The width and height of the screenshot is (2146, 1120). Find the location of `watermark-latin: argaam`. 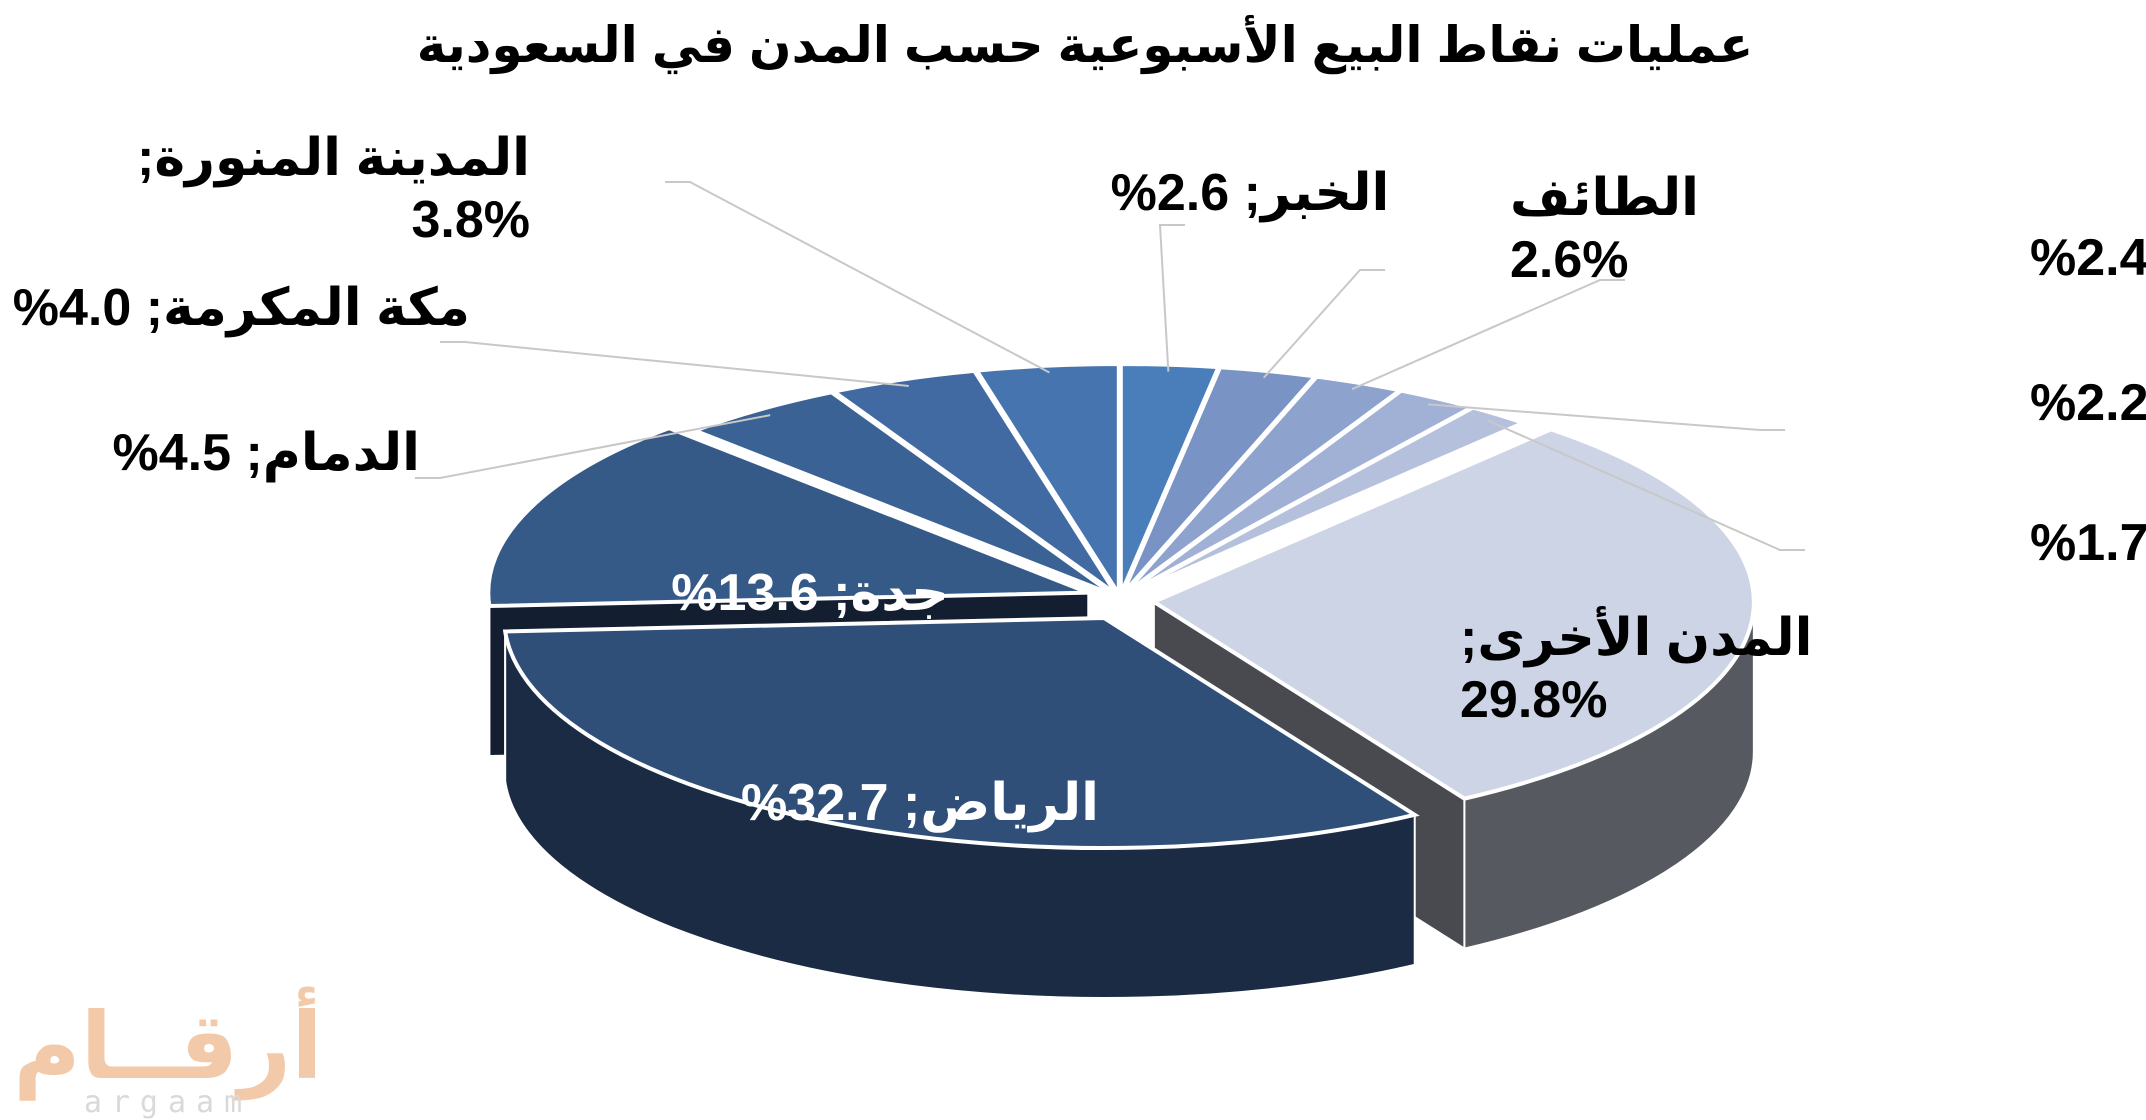

watermark-latin: argaam is located at coordinates (168, 1102).